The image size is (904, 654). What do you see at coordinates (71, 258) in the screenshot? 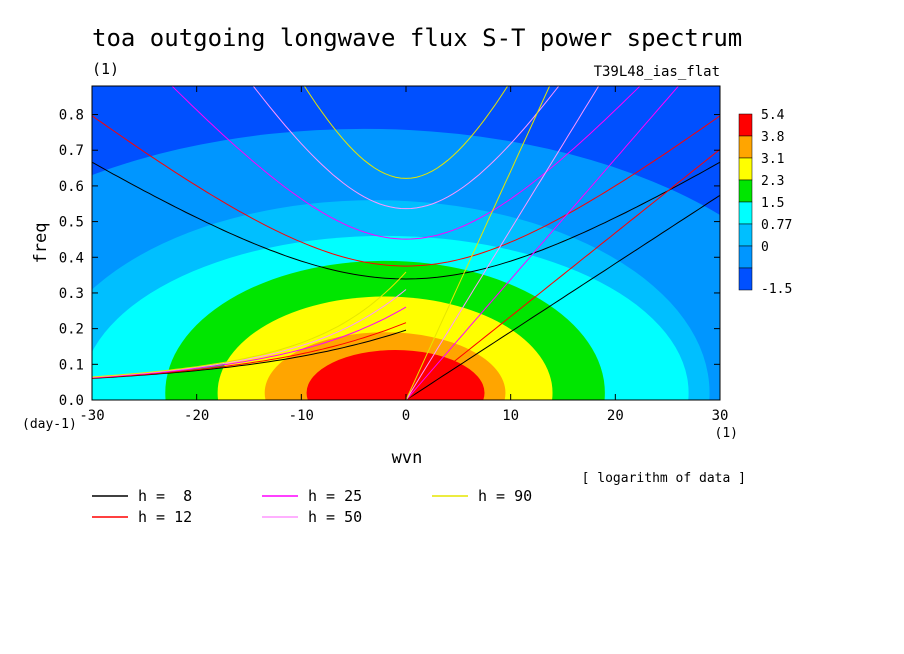
I see `y-tick-label: 0.4` at bounding box center [71, 258].